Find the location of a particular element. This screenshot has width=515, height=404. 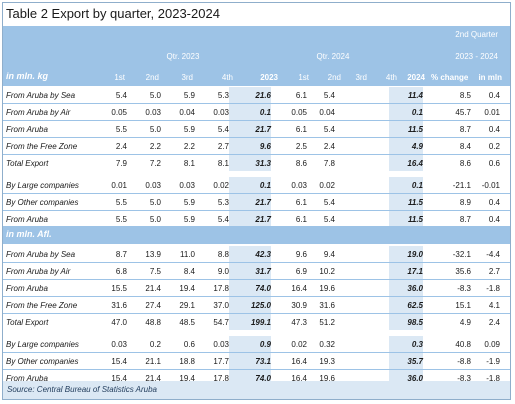

table-cell: 40.8 is located at coordinates (447, 344).